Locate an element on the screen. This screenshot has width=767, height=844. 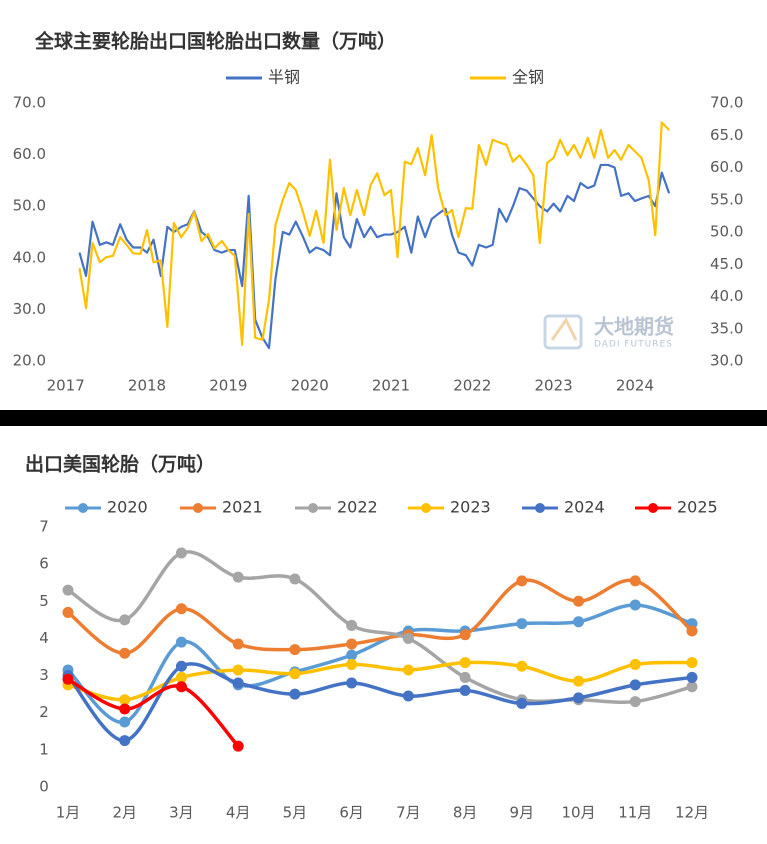
legend-label: 半钢 is located at coordinates (284, 77).